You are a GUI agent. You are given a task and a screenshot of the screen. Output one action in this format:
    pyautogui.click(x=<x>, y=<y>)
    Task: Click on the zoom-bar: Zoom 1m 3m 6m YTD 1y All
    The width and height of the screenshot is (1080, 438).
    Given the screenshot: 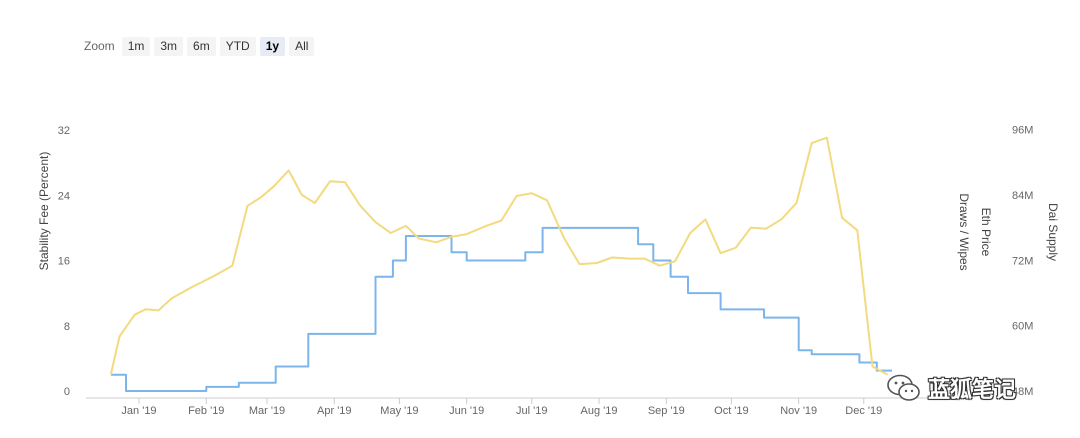 What is the action you would take?
    pyautogui.click(x=199, y=46)
    